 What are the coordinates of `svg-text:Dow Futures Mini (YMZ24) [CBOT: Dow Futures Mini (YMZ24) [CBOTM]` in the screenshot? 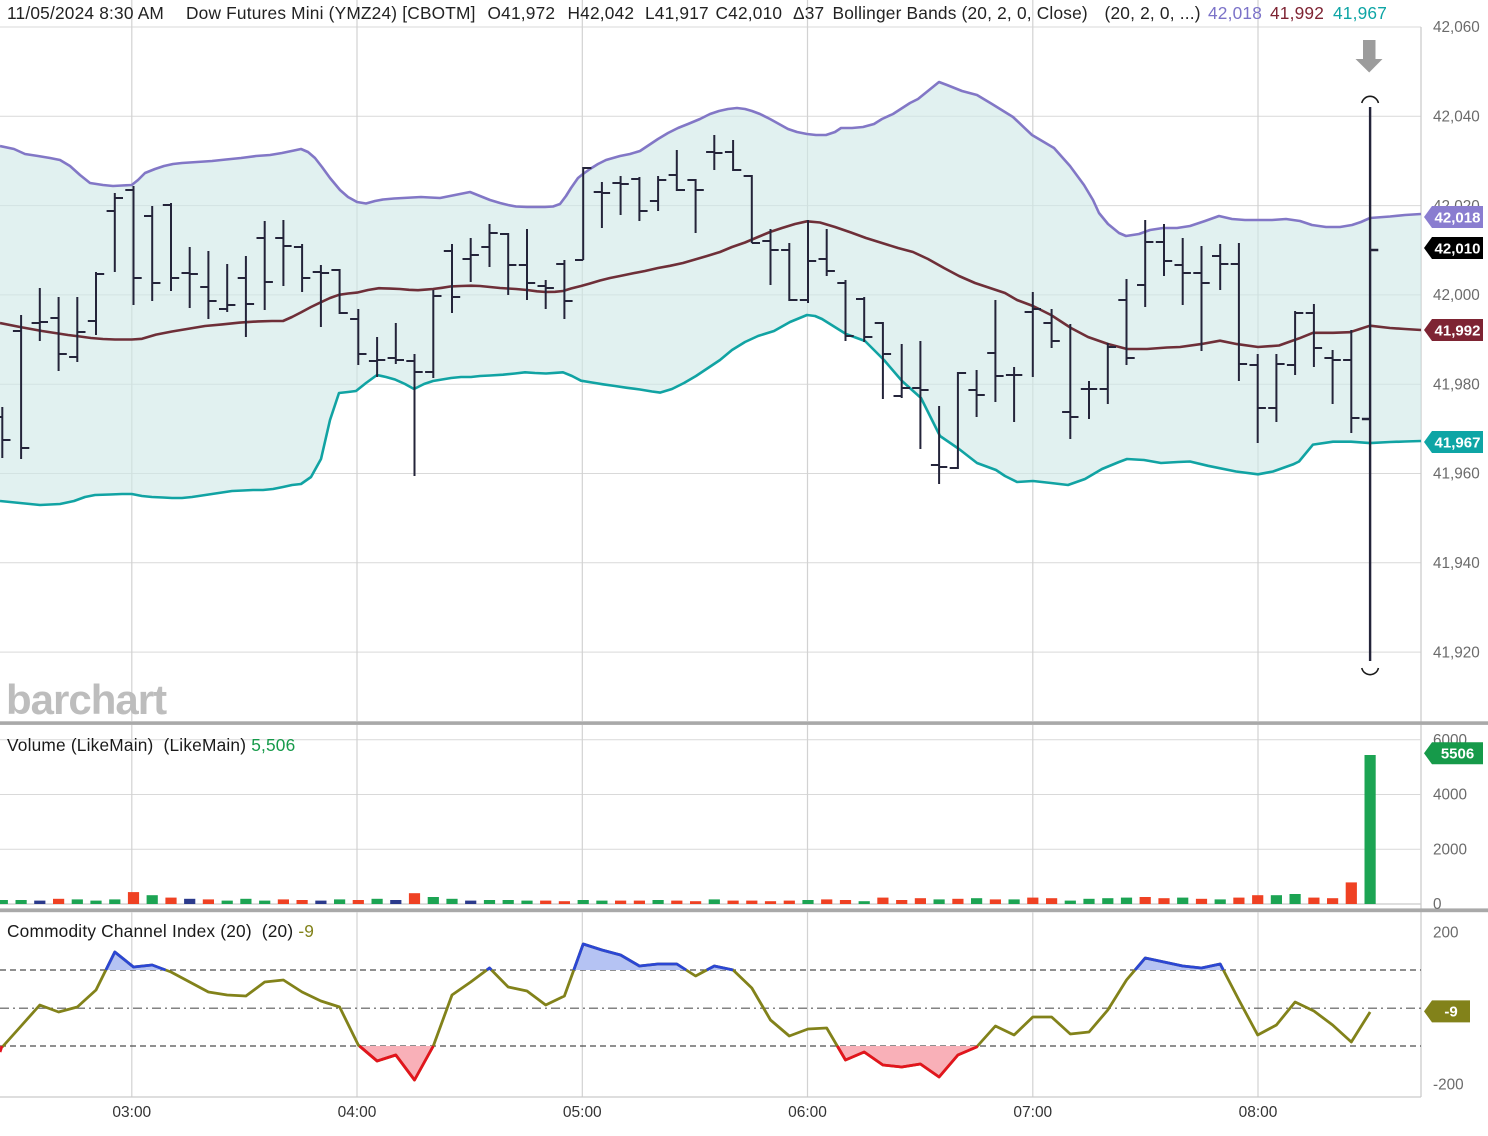 It's located at (331, 13).